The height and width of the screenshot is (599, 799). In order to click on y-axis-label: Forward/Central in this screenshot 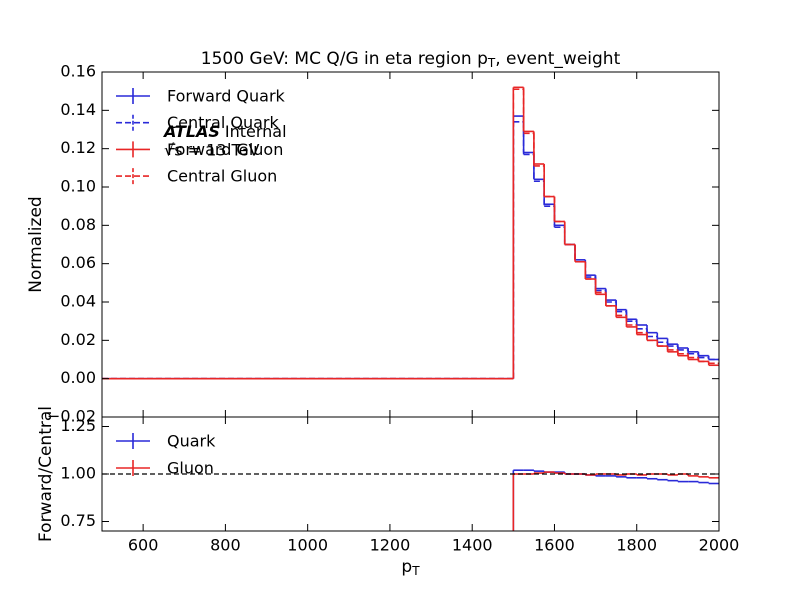, I will do `click(46, 474)`.